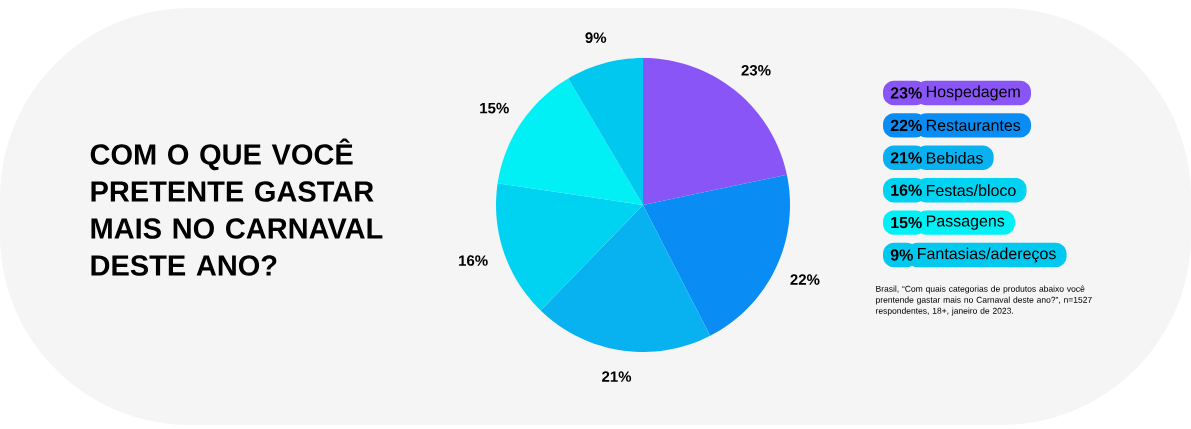 This screenshot has height=429, width=1191. Describe the element at coordinates (906, 222) in the screenshot. I see `text: 15%` at that location.